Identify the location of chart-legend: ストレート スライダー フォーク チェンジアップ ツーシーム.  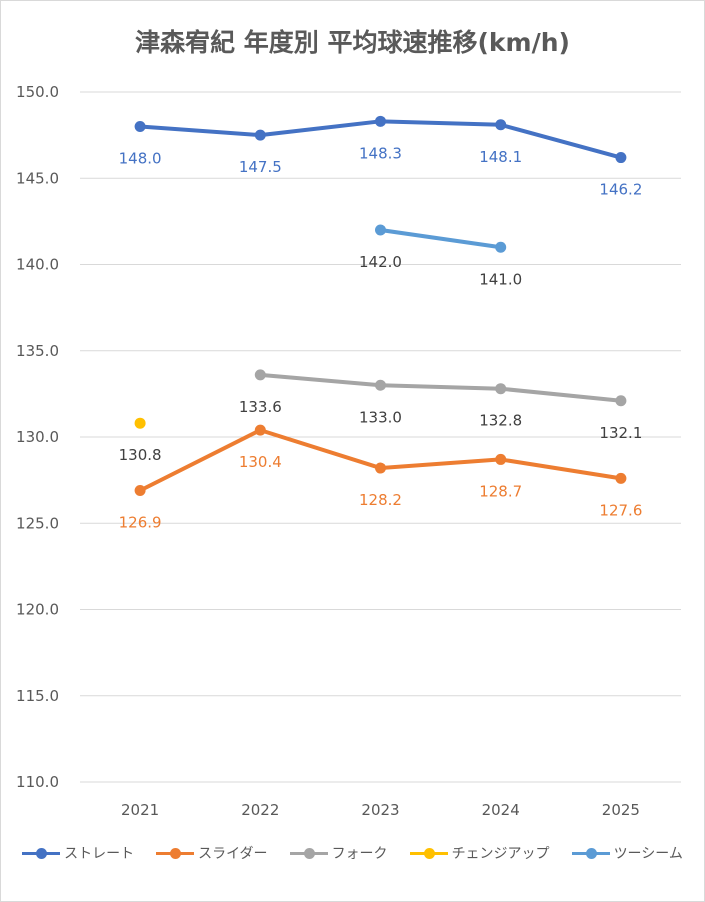
(352, 853).